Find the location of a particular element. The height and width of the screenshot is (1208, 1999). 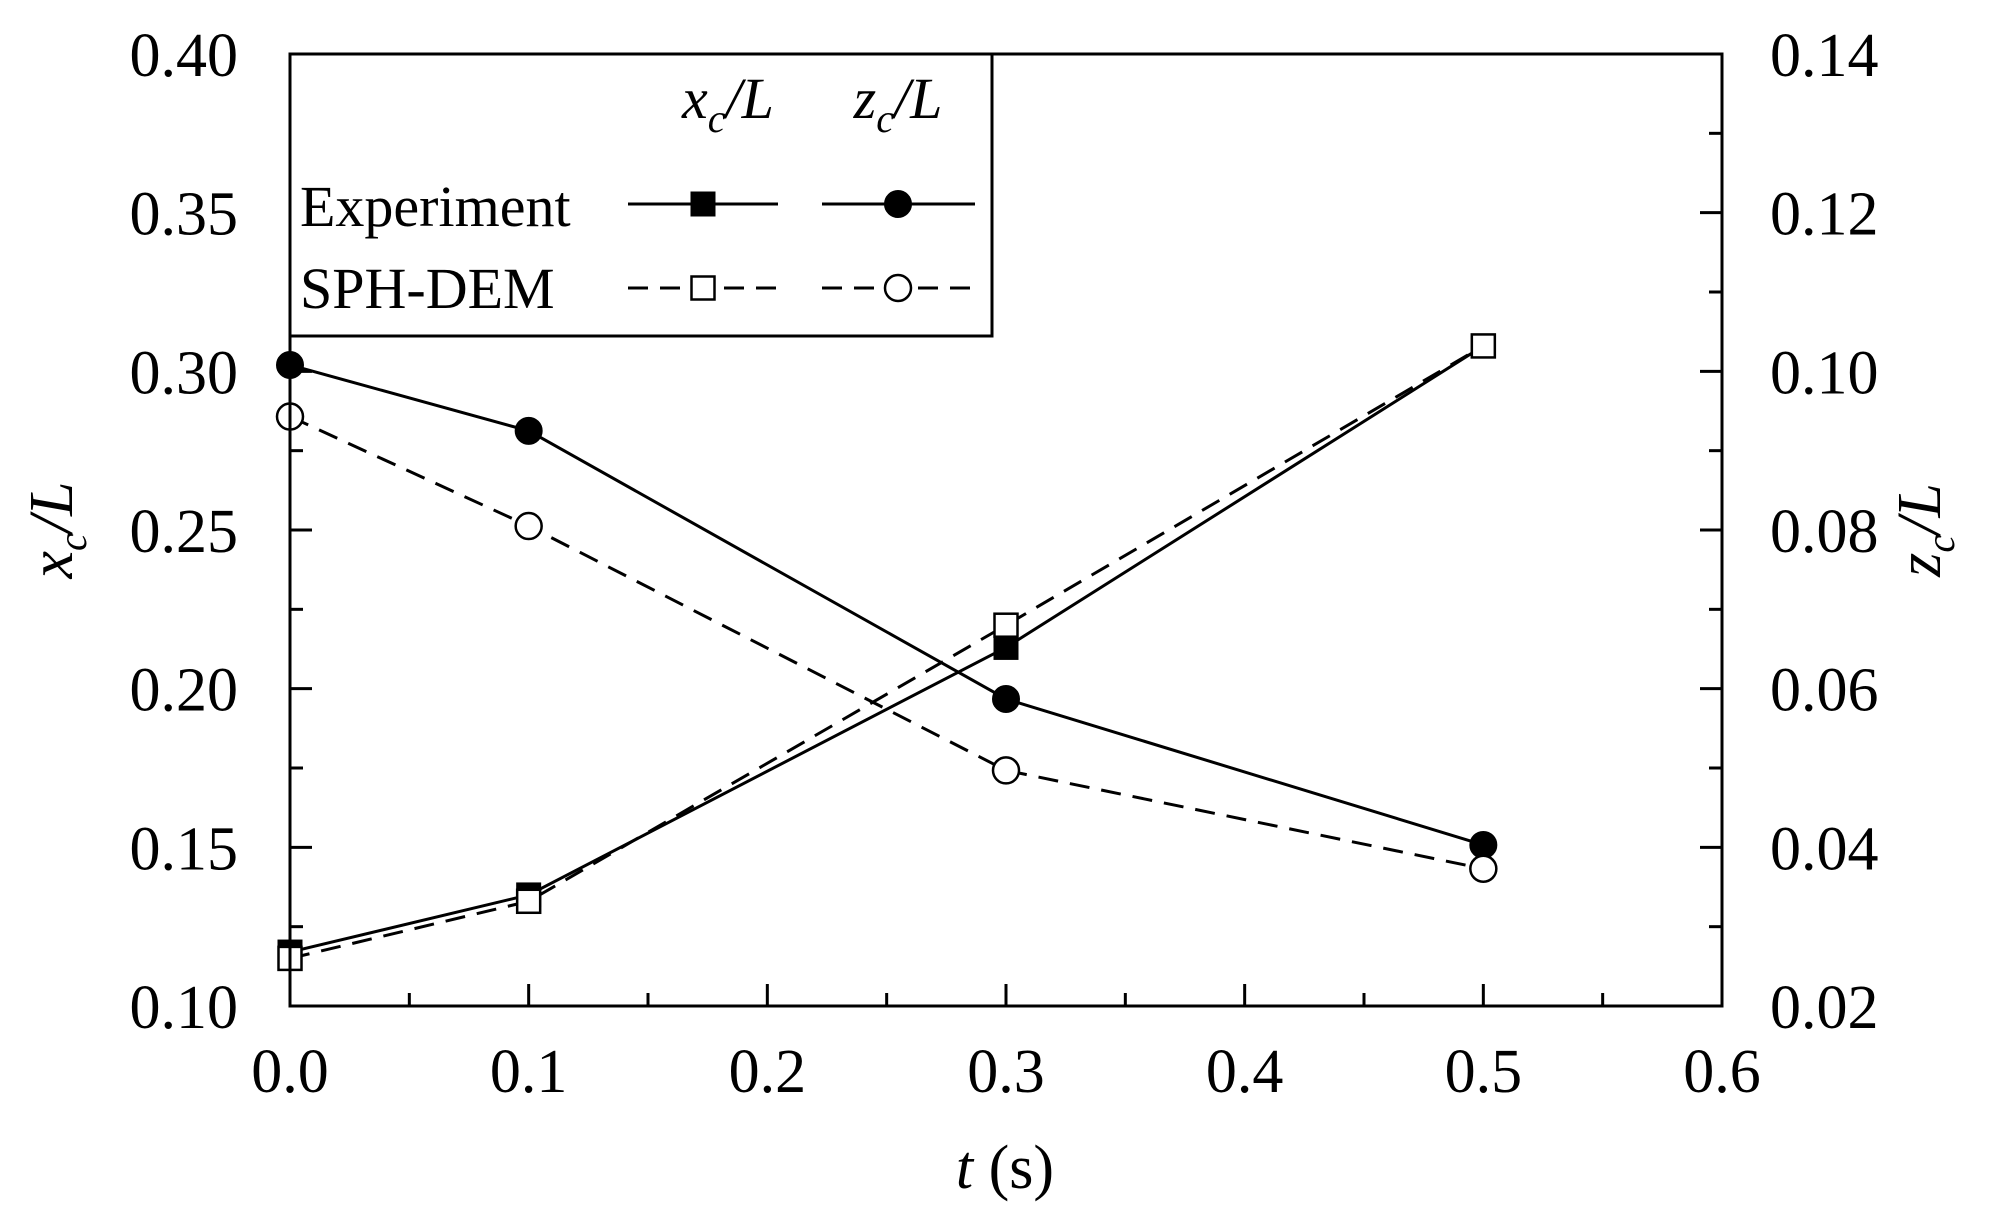

legend-swatch-experiment-xc-marker is located at coordinates (703, 204).